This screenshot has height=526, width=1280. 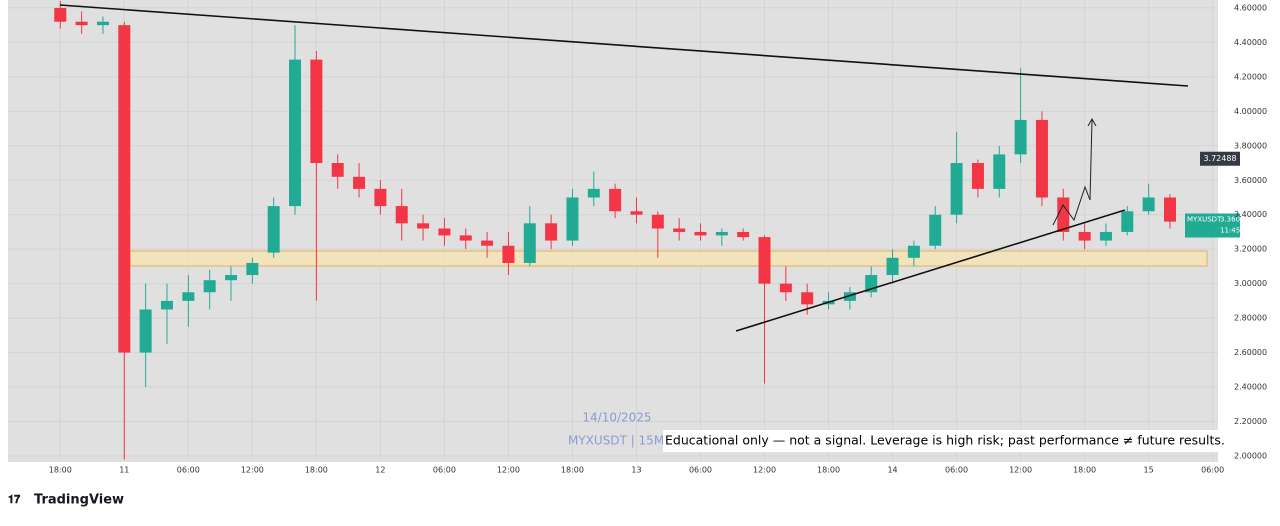 I want to click on price-tag-label: 3.72488, so click(x=1219, y=158).